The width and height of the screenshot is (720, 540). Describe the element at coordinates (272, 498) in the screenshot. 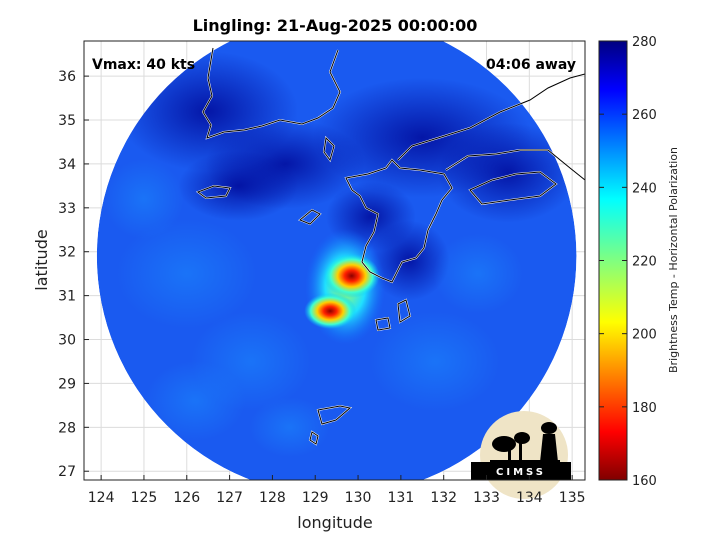

I see `x-tick-label: 128` at that location.